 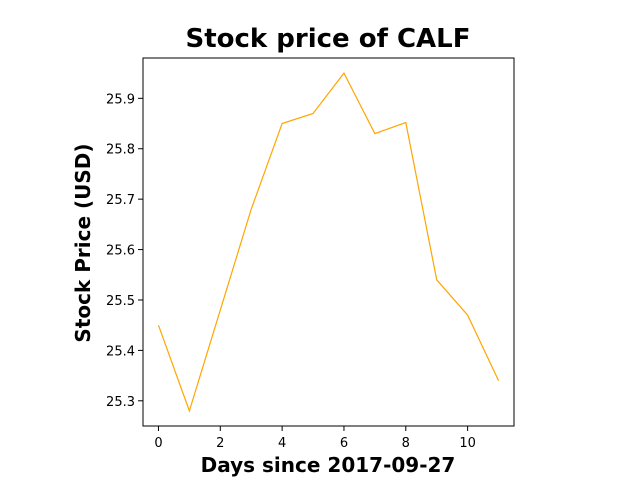 What do you see at coordinates (328, 39) in the screenshot?
I see `chart-title: Stock price of CALF` at bounding box center [328, 39].